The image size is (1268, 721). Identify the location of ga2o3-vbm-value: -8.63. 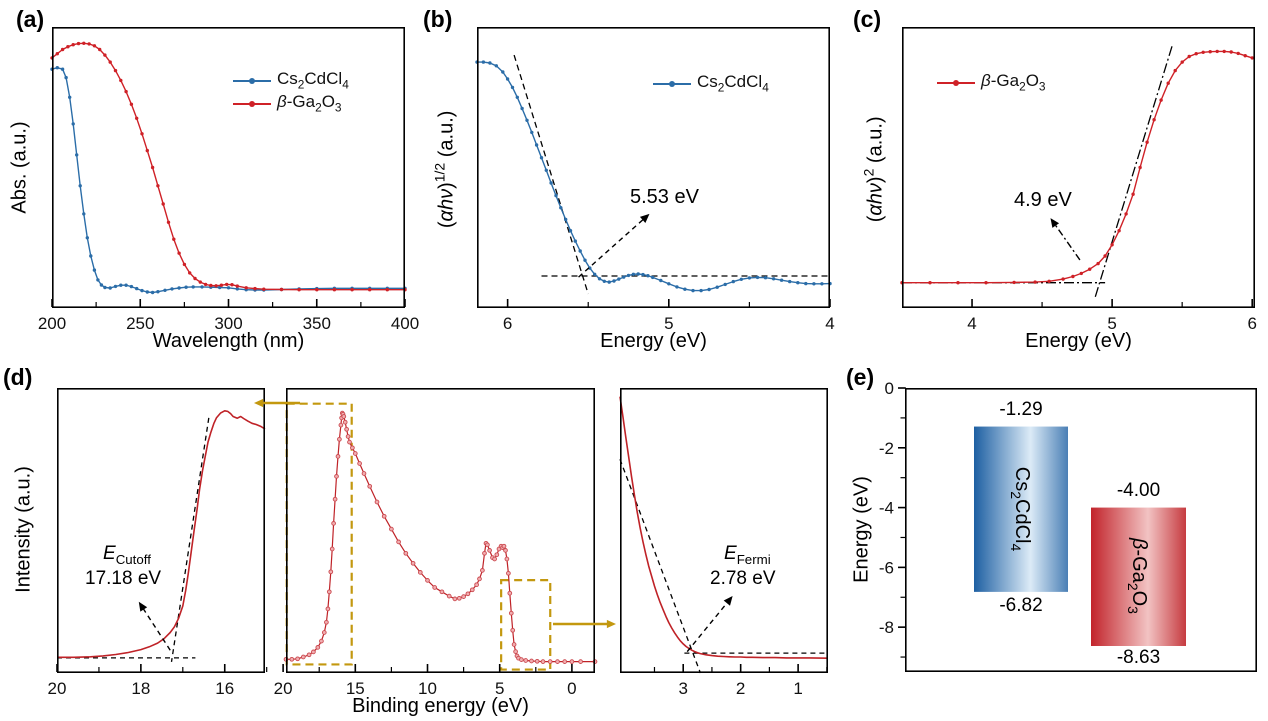
(1138, 657).